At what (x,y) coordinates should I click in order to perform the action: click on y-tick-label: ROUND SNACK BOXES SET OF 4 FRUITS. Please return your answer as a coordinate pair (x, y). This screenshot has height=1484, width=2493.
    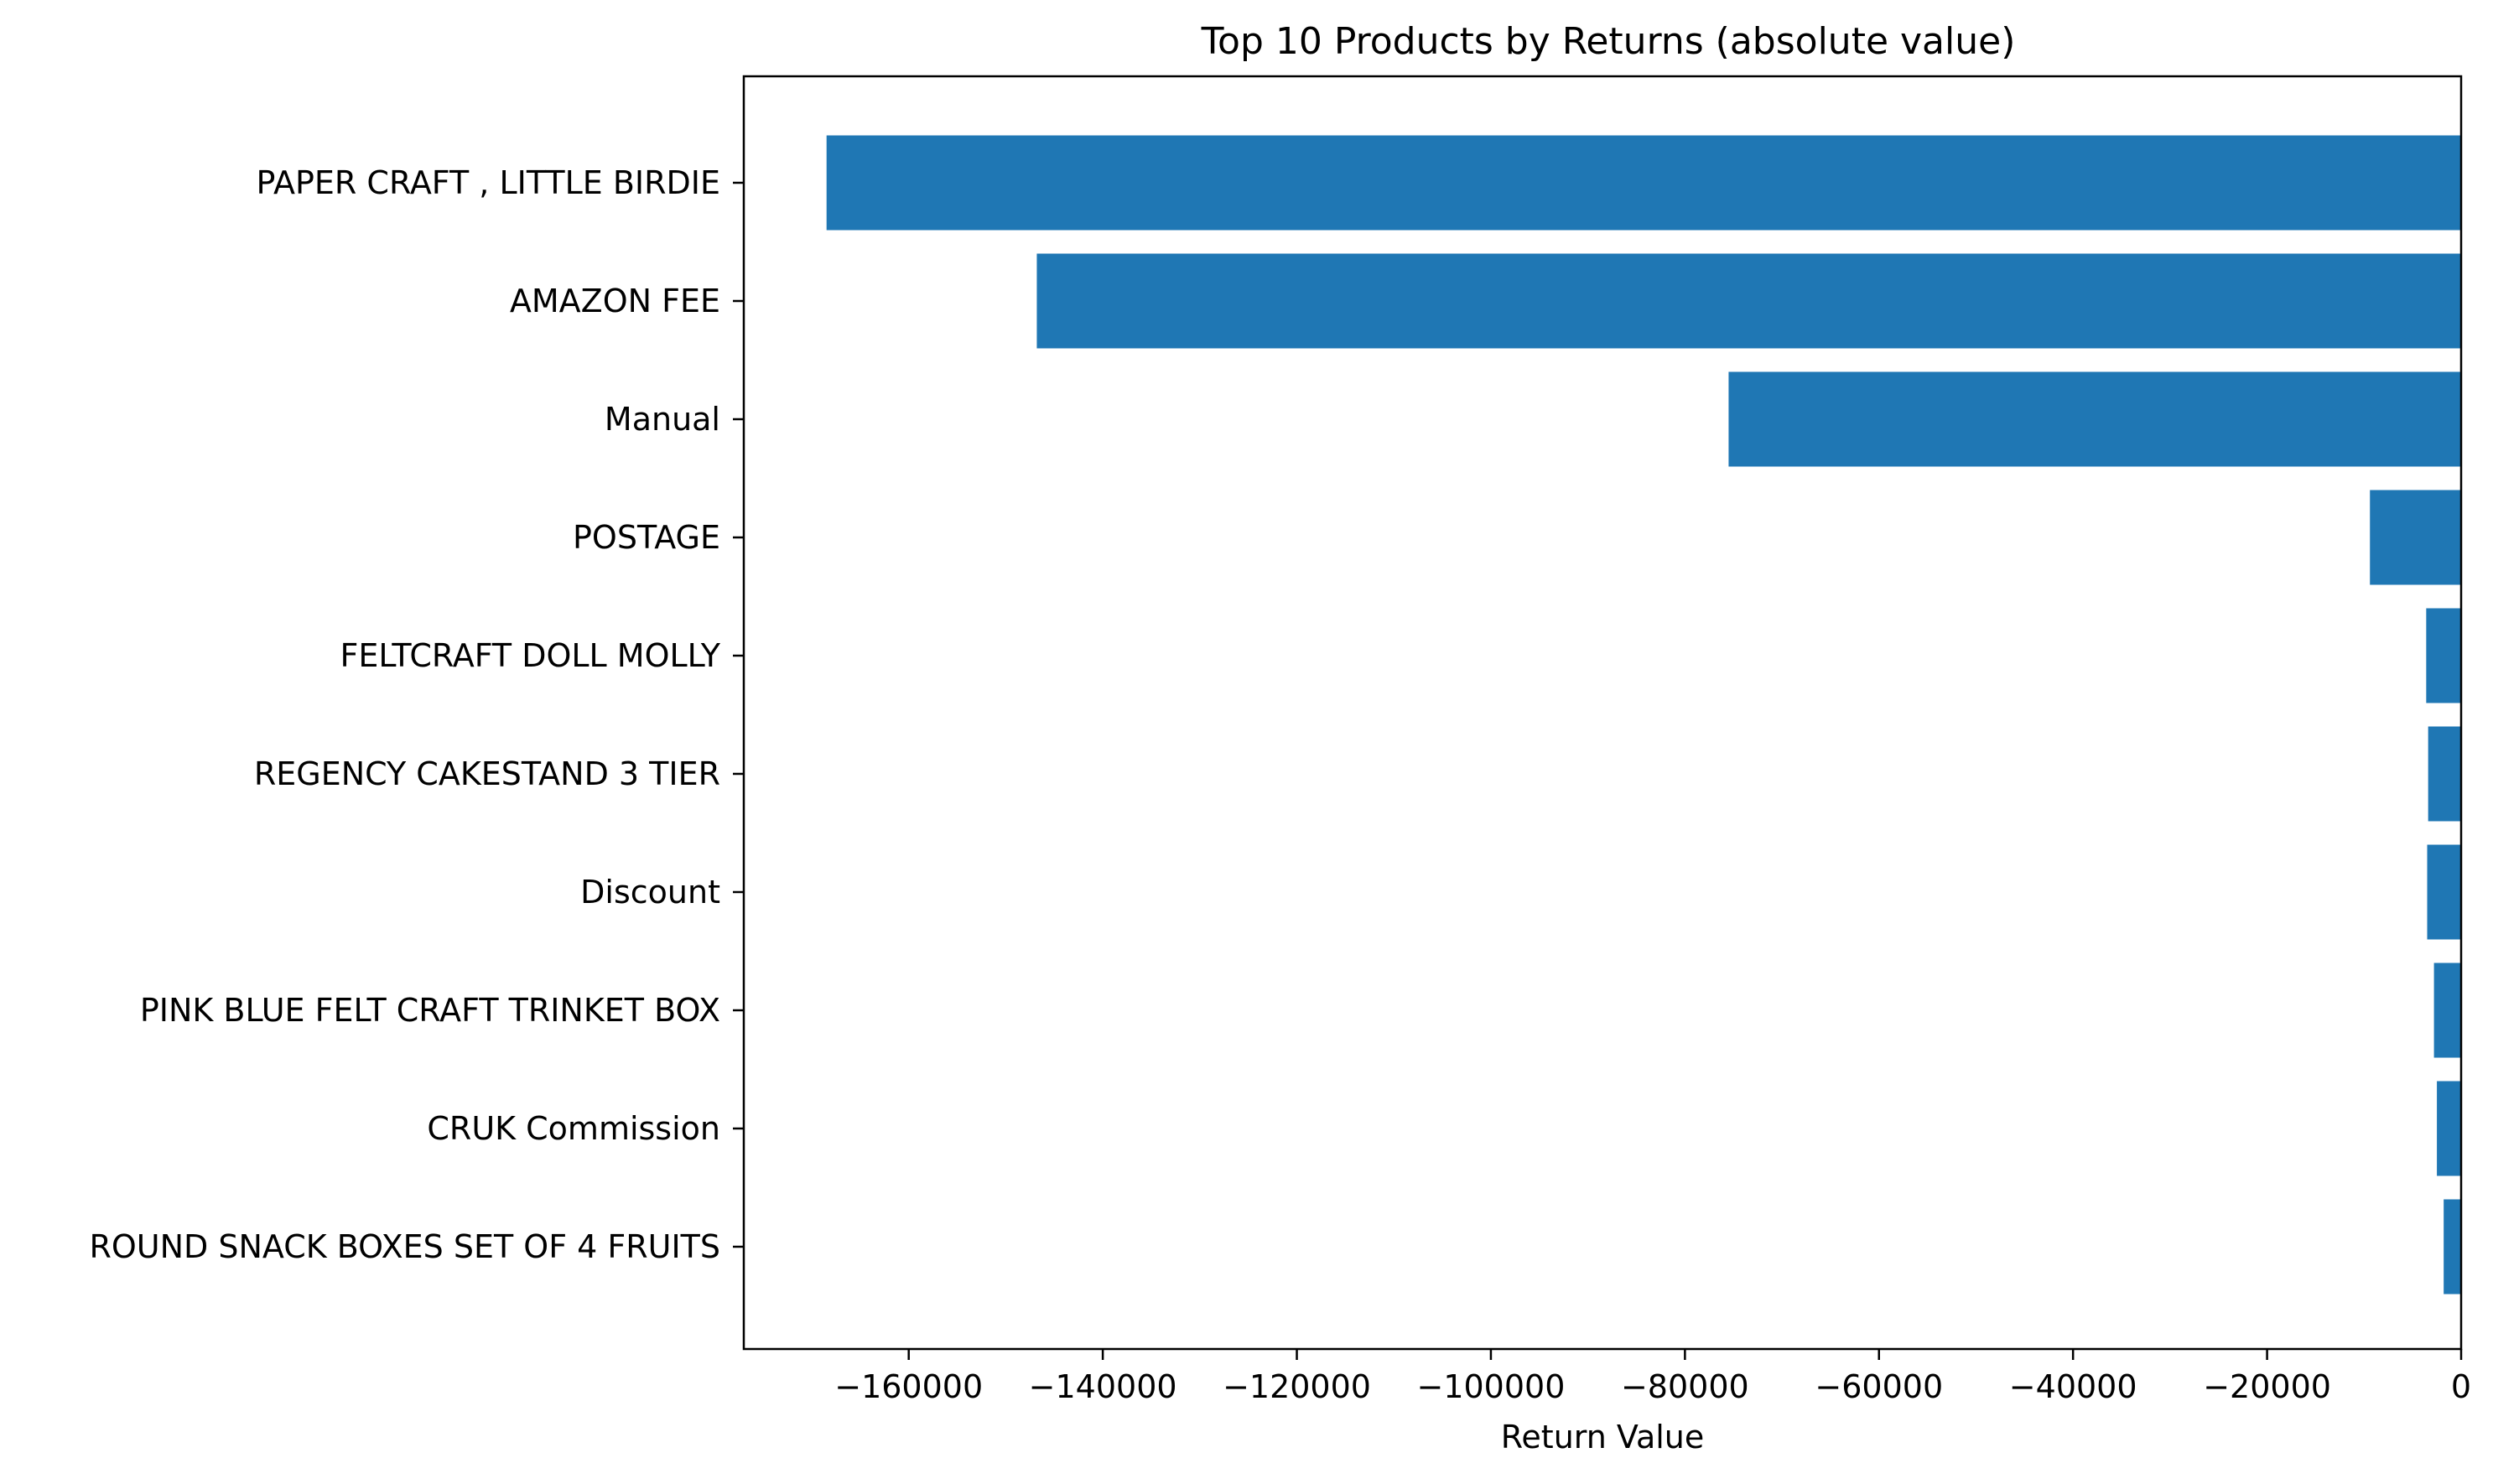
    Looking at the image, I should click on (404, 1246).